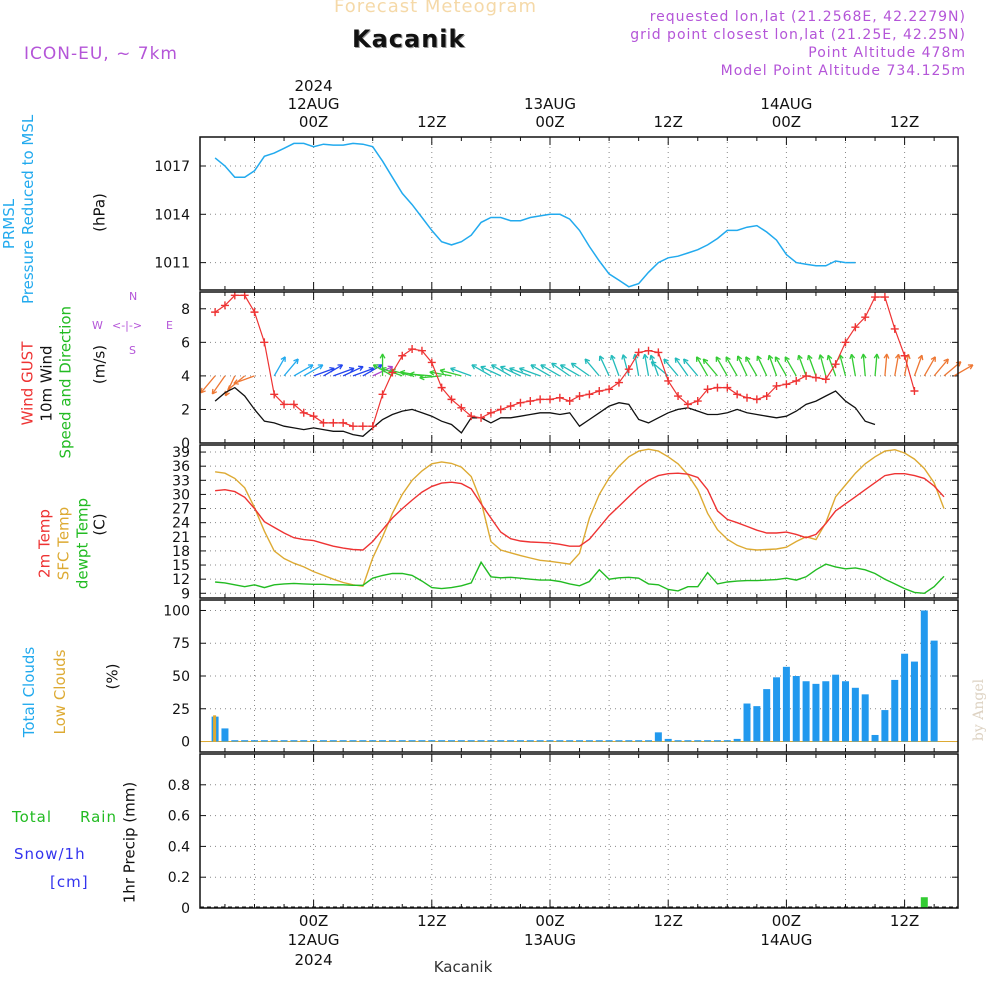 This screenshot has height=1000, width=1000. Describe the element at coordinates (181, 566) in the screenshot. I see `y-tick-label: 15` at that location.